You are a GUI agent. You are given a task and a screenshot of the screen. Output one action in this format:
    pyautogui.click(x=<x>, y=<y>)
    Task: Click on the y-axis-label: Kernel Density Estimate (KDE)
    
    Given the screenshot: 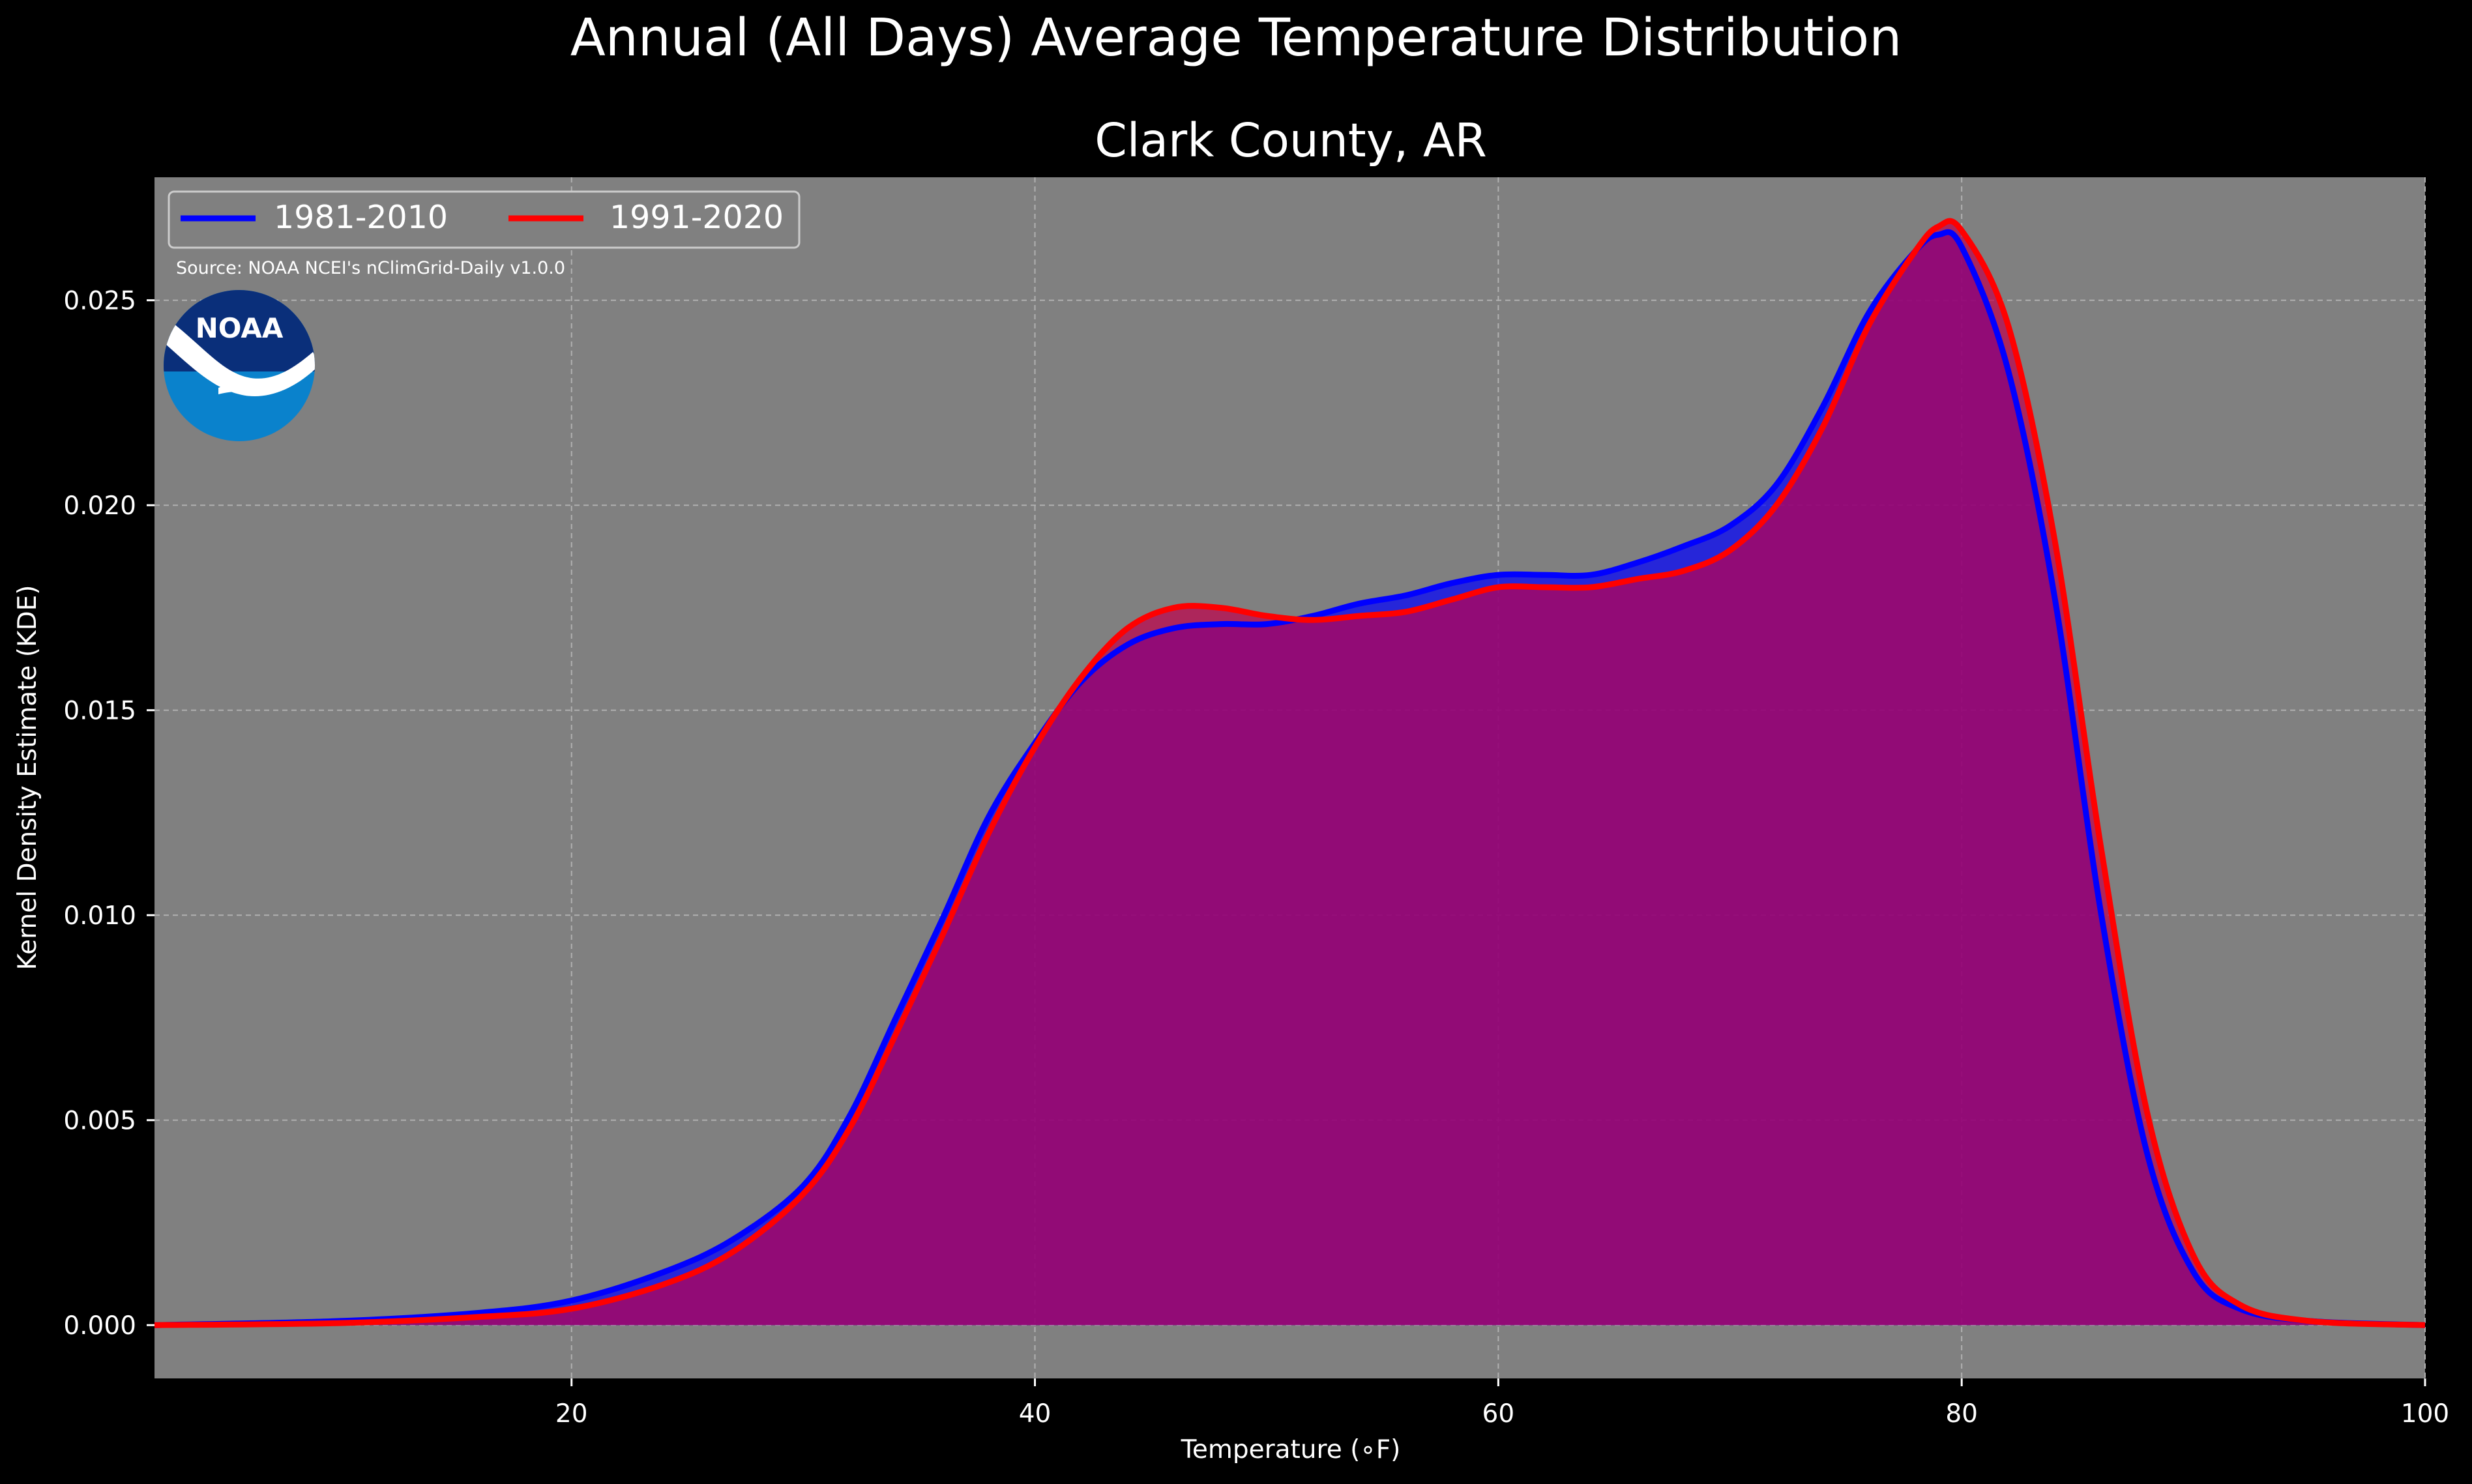 What is the action you would take?
    pyautogui.click(x=28, y=777)
    